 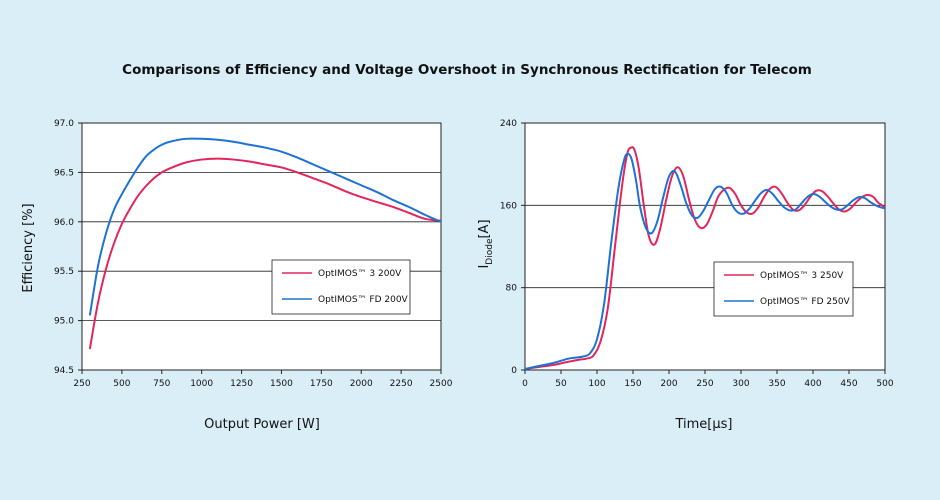 What do you see at coordinates (703, 424) in the screenshot?
I see `x-axis-label: Time[µs]` at bounding box center [703, 424].